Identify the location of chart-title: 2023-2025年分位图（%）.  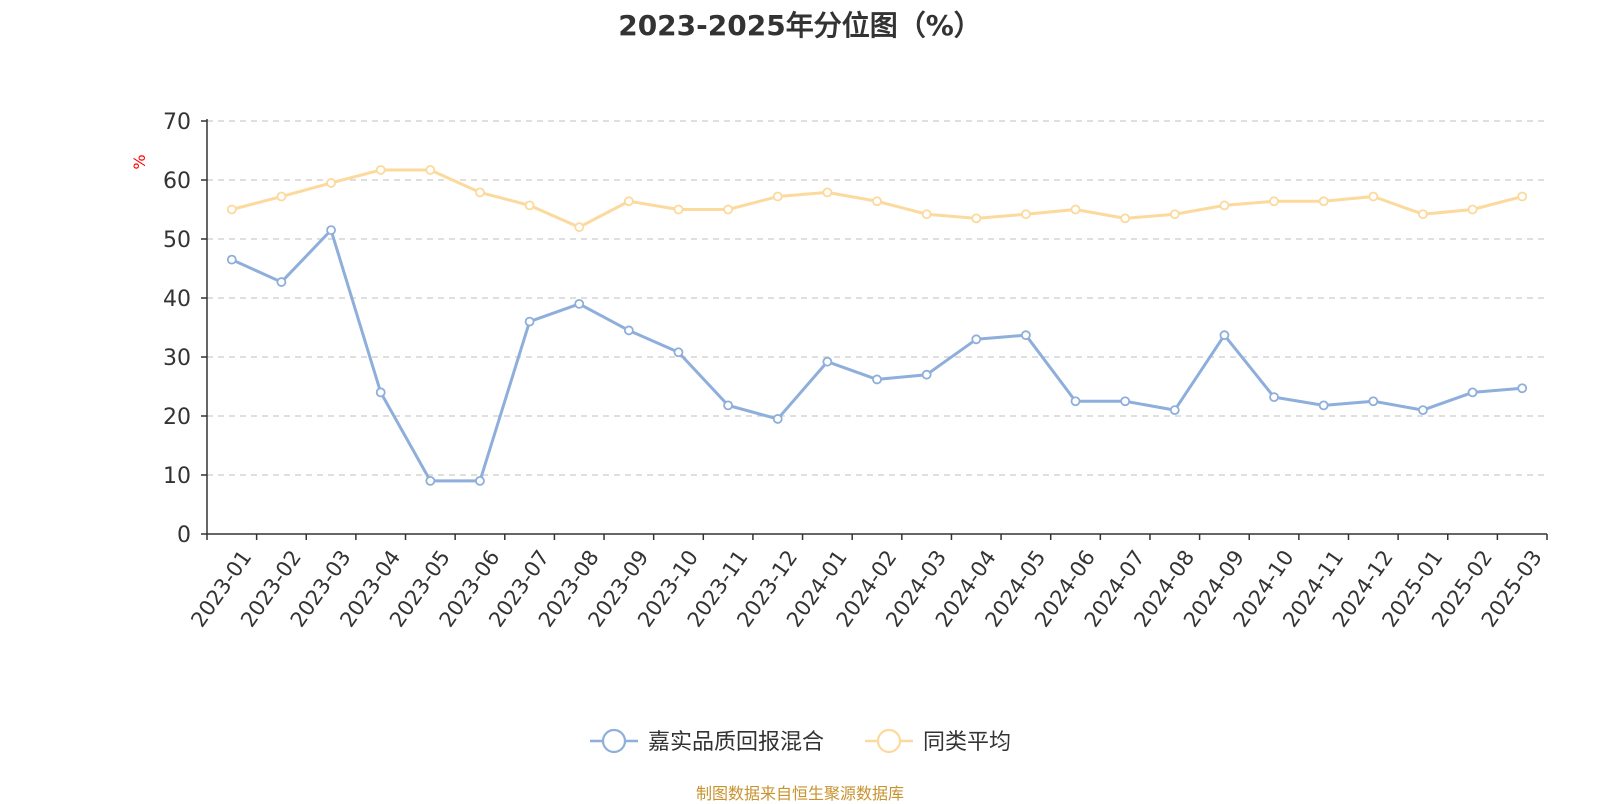
(800, 25).